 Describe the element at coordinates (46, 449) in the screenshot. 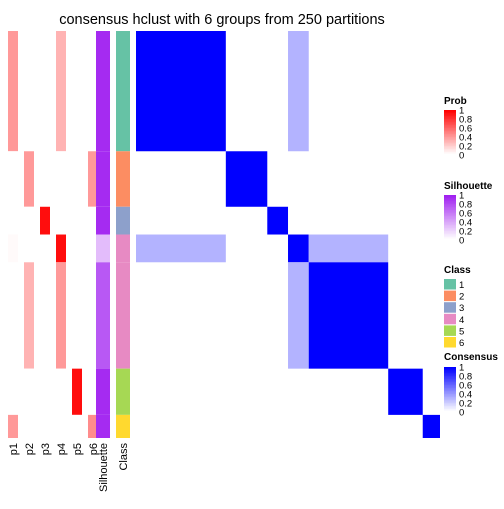

I see `column-label-p3: p3` at that location.